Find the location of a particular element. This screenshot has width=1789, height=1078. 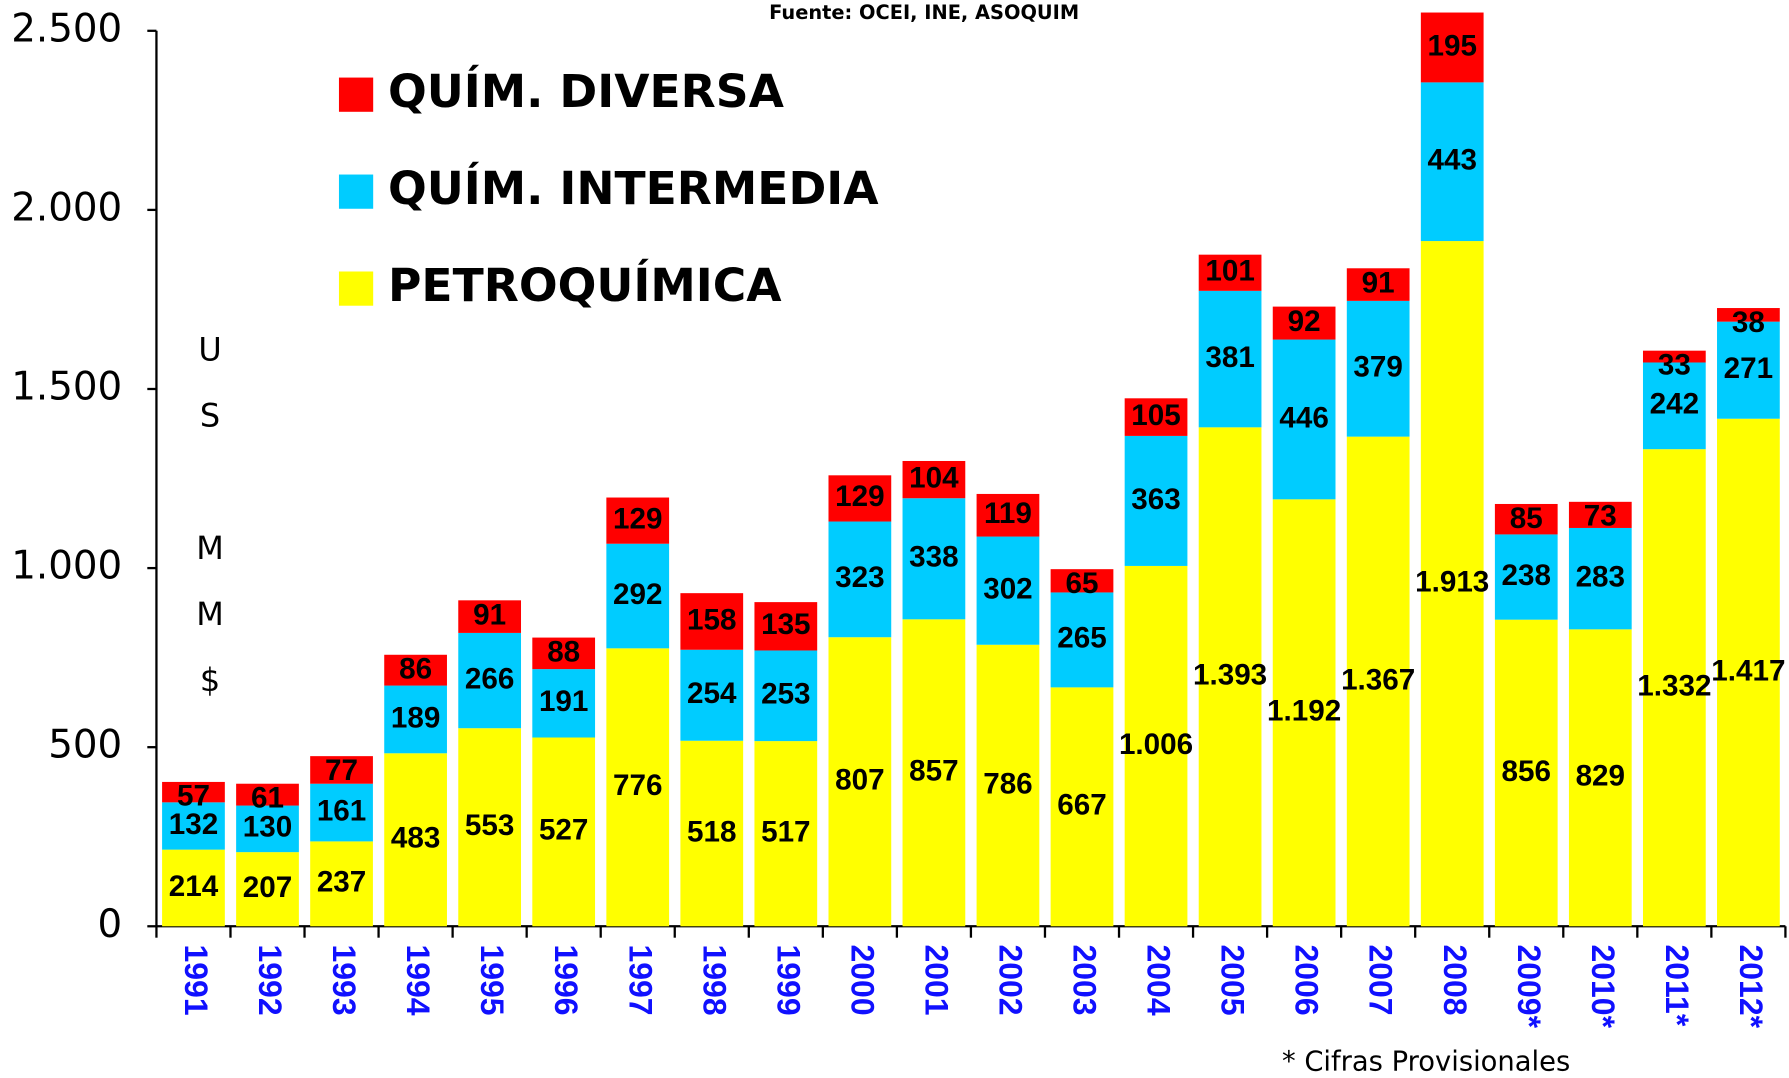

value-label: 104 is located at coordinates (934, 477).